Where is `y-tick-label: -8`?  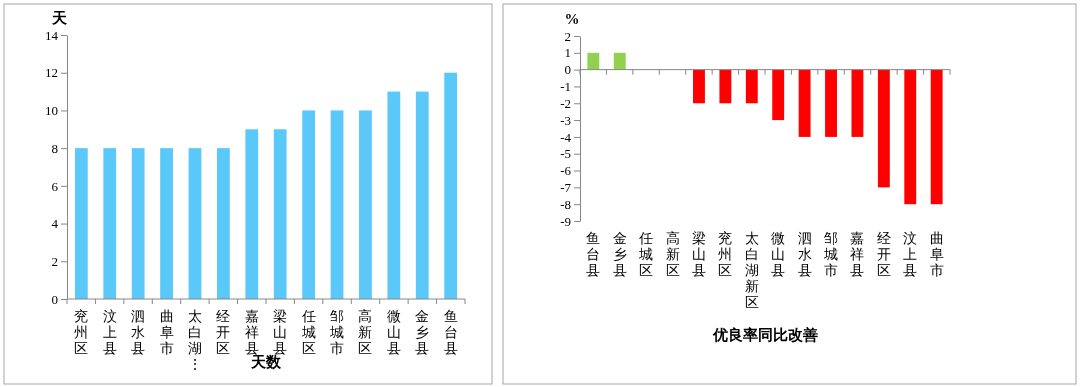 y-tick-label: -8 is located at coordinates (565, 204).